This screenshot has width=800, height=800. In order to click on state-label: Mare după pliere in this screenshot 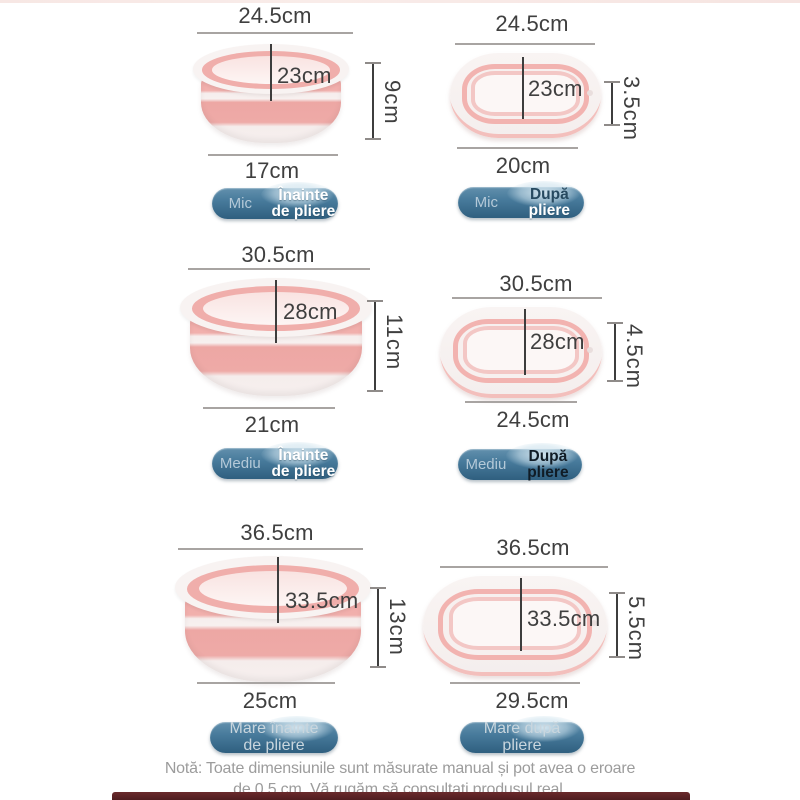, I will do `click(522, 737)`.